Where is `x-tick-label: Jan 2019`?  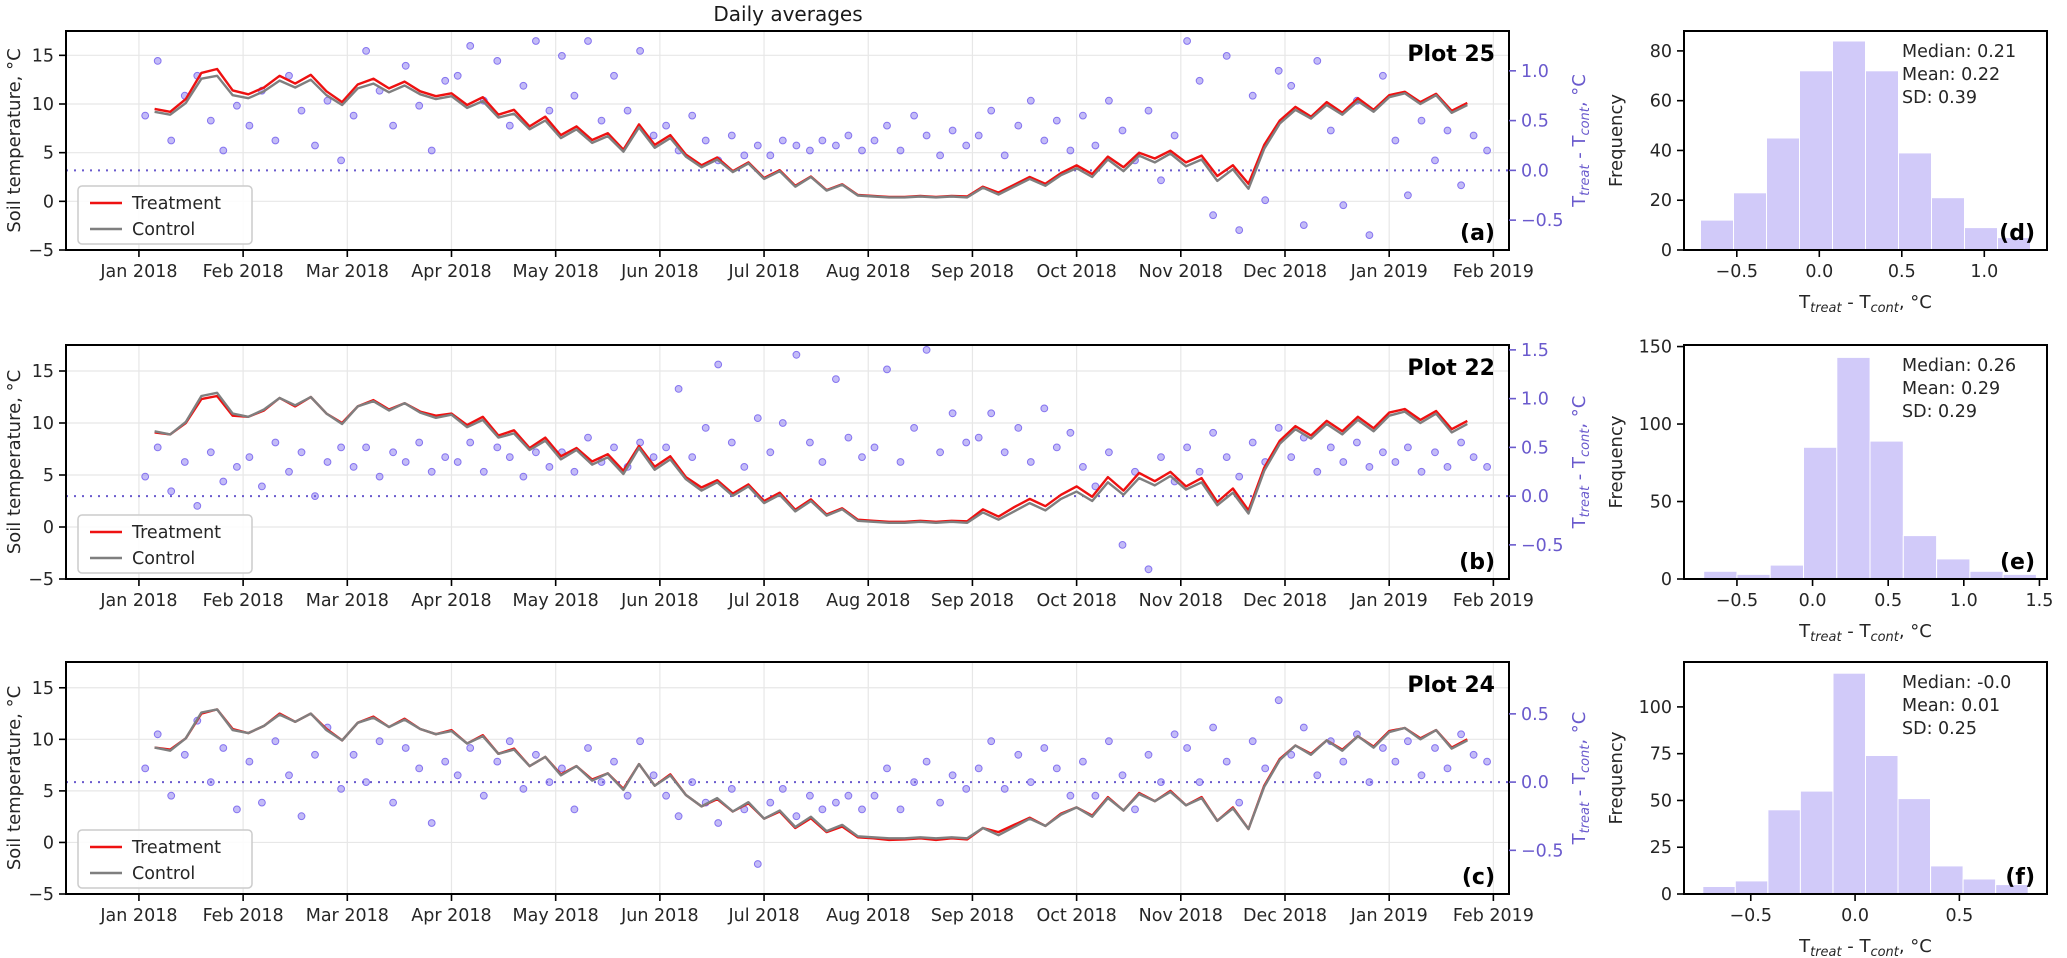 x-tick-label: Jan 2019 is located at coordinates (1389, 272).